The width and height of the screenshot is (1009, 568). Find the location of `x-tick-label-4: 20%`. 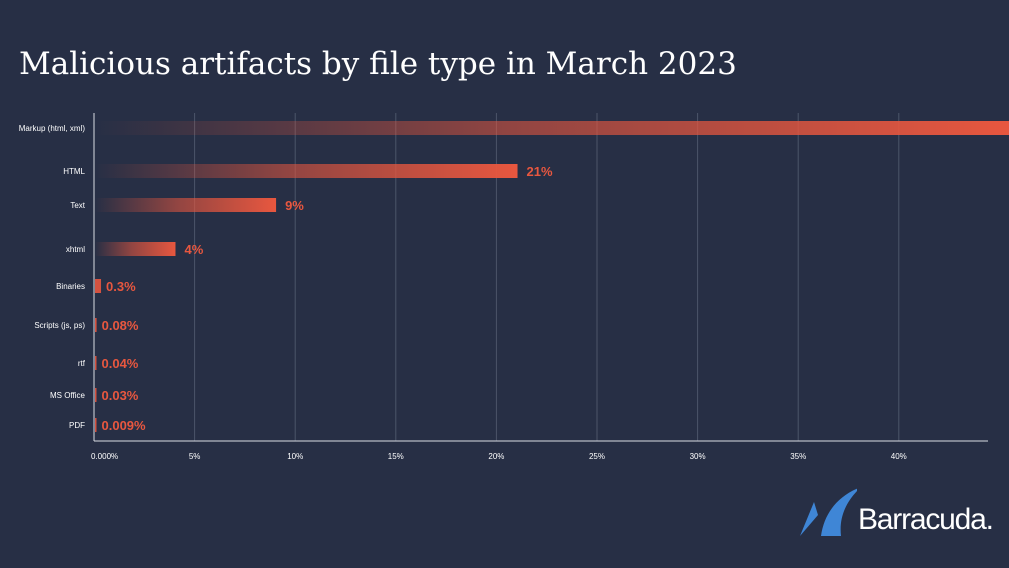

x-tick-label-4: 20% is located at coordinates (496, 456).